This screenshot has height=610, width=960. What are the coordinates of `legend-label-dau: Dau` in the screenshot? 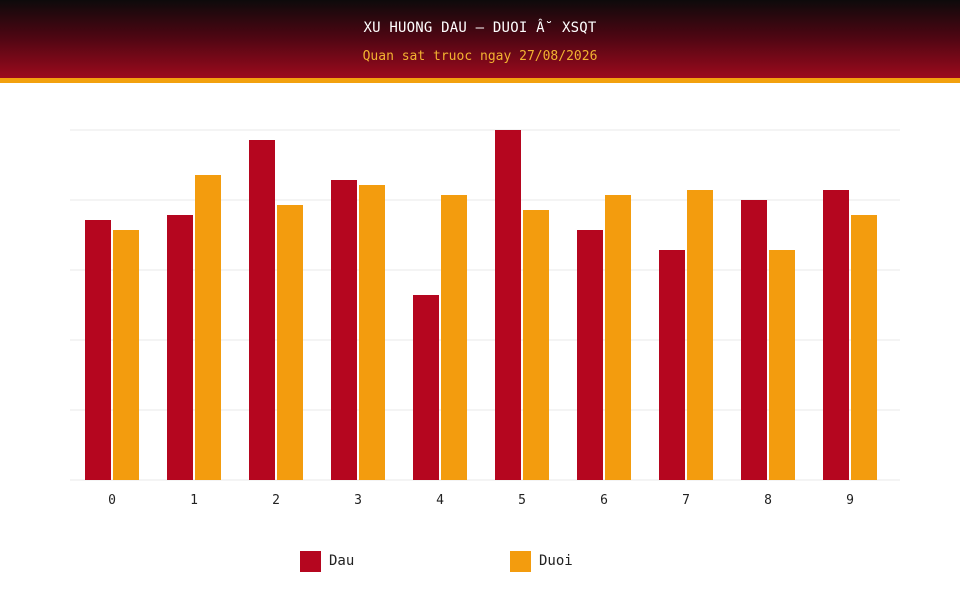 It's located at (342, 561).